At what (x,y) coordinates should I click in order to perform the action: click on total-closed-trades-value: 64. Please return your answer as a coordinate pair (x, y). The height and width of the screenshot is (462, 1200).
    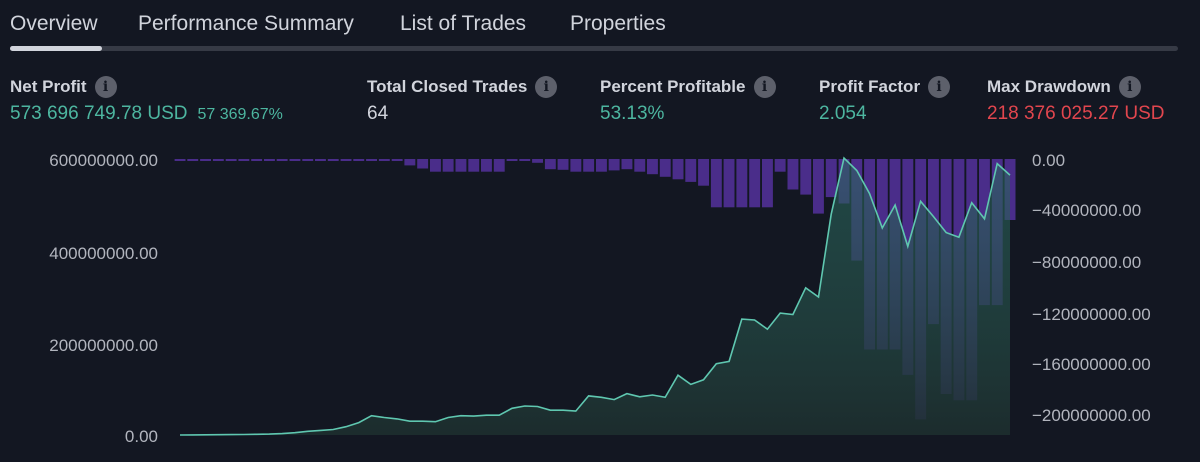
    Looking at the image, I should click on (378, 113).